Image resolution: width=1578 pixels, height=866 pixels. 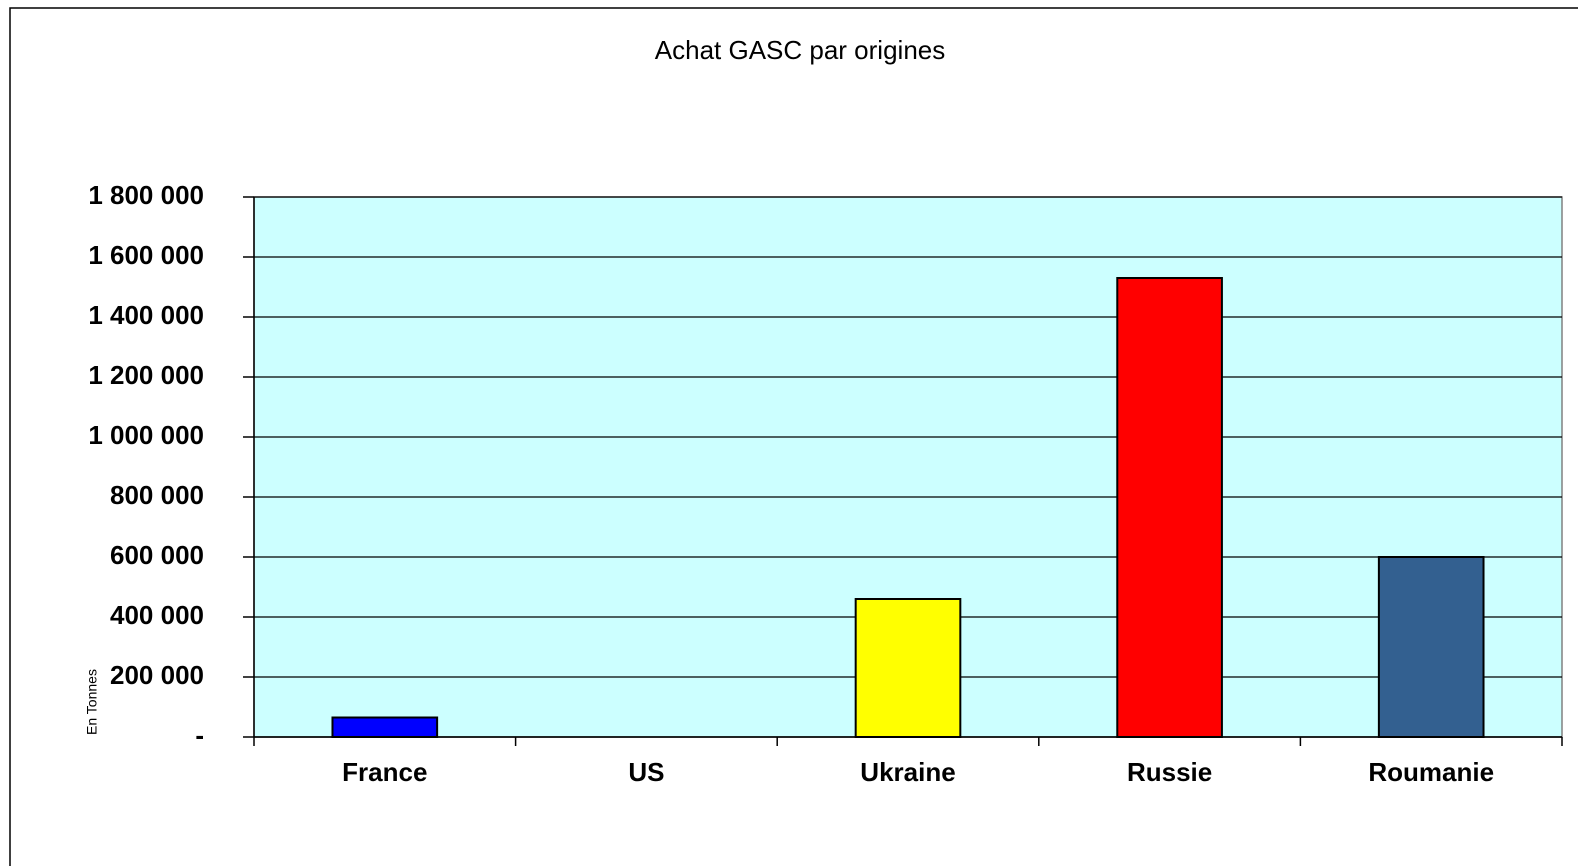 What do you see at coordinates (146, 435) in the screenshot?
I see `y-tick-label: 1 000 000` at bounding box center [146, 435].